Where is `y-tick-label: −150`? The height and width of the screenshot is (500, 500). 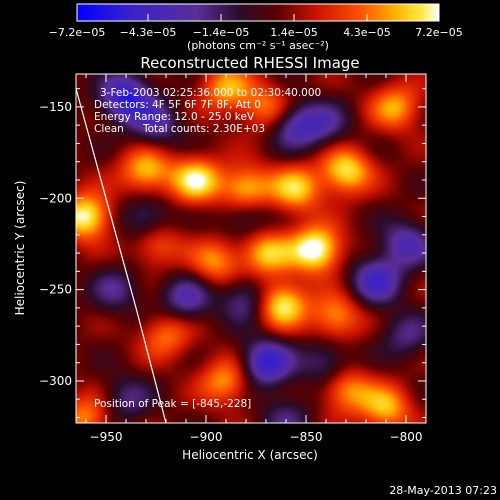 y-tick-label: −150 is located at coordinates (55, 107).